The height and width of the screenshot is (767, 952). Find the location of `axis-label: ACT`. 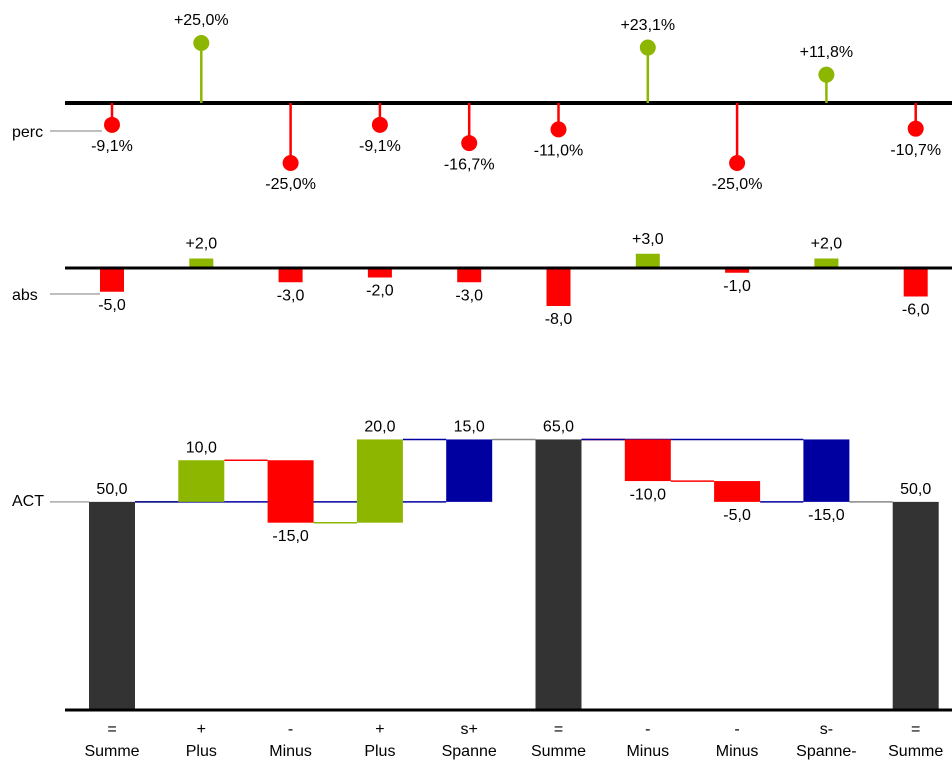

axis-label: ACT is located at coordinates (28, 501).